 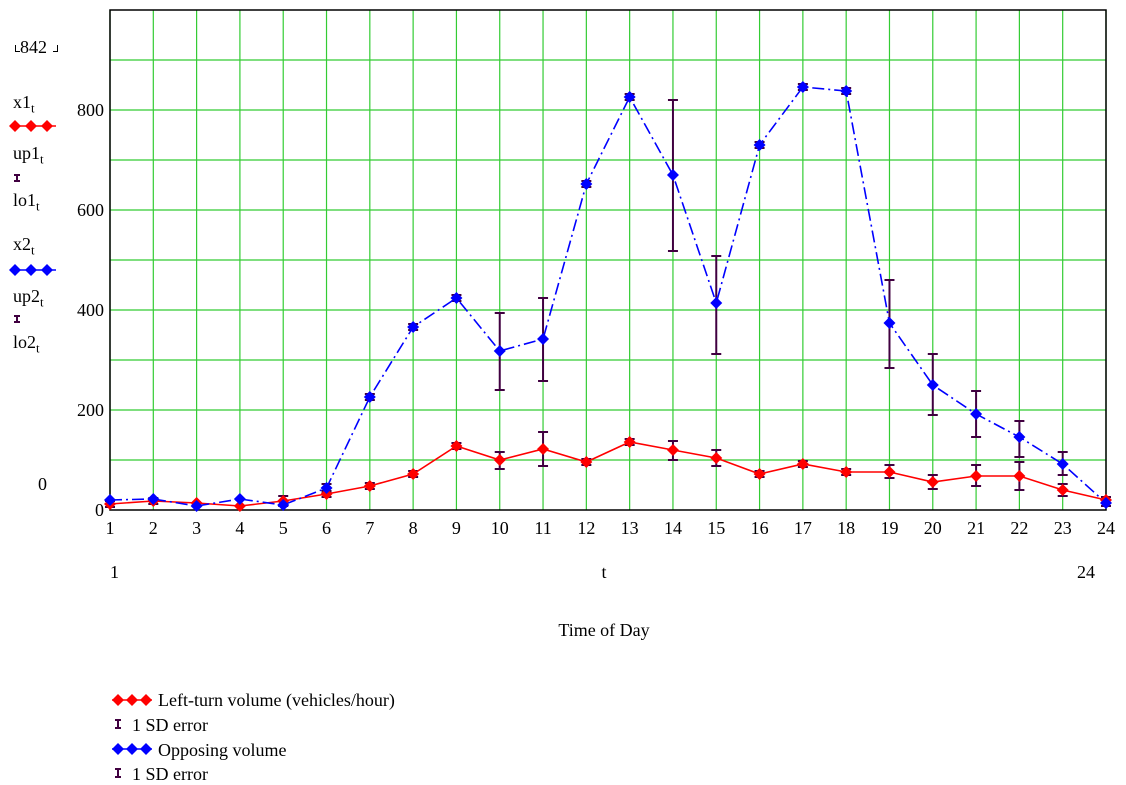 I want to click on x-tick-label: 9, so click(x=456, y=528).